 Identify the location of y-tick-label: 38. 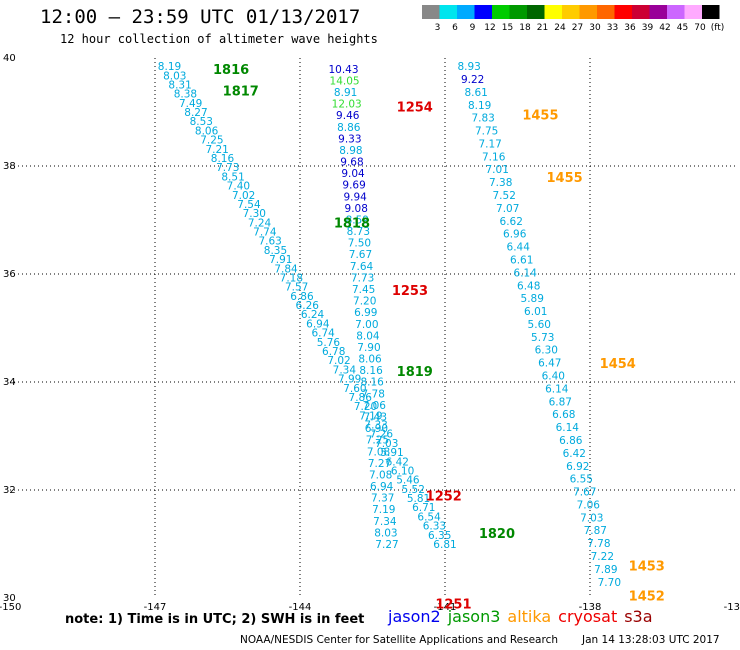
(9, 166).